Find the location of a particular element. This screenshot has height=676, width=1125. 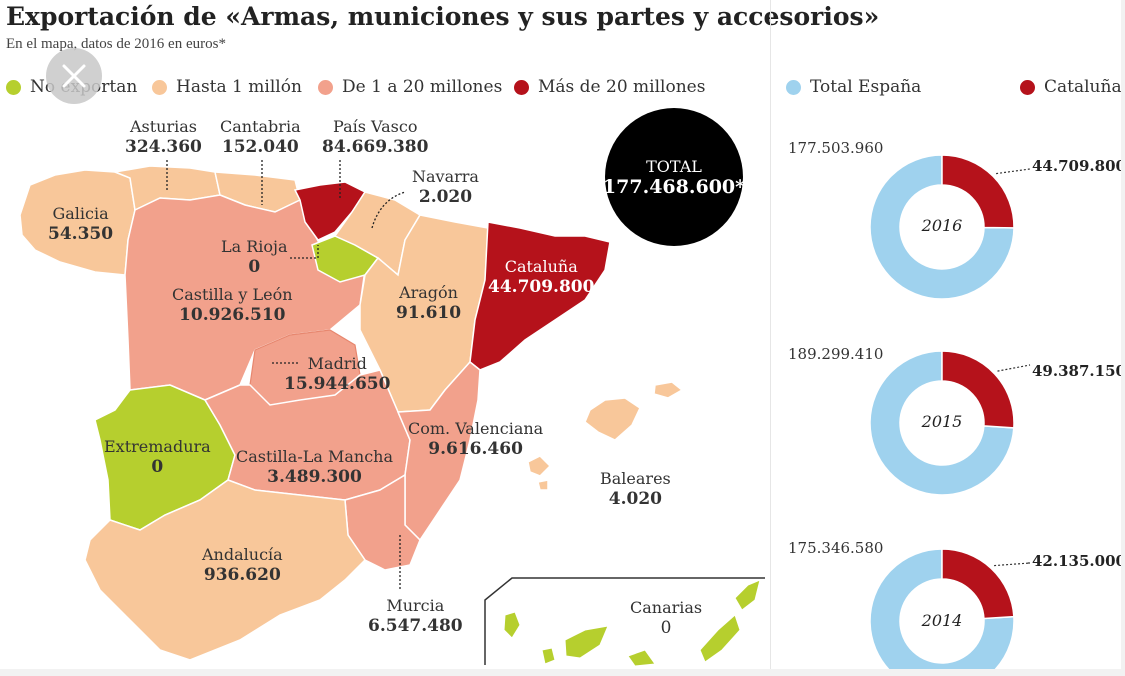

region-name: Andalucía is located at coordinates (242, 554).